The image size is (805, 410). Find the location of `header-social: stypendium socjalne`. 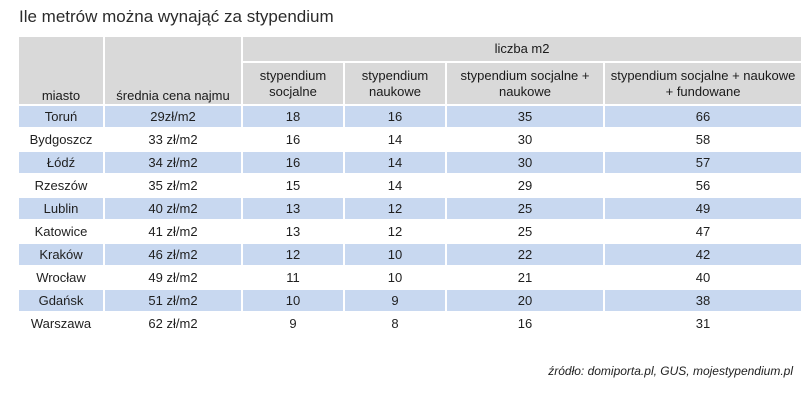

header-social: stypendium socjalne is located at coordinates (293, 83).